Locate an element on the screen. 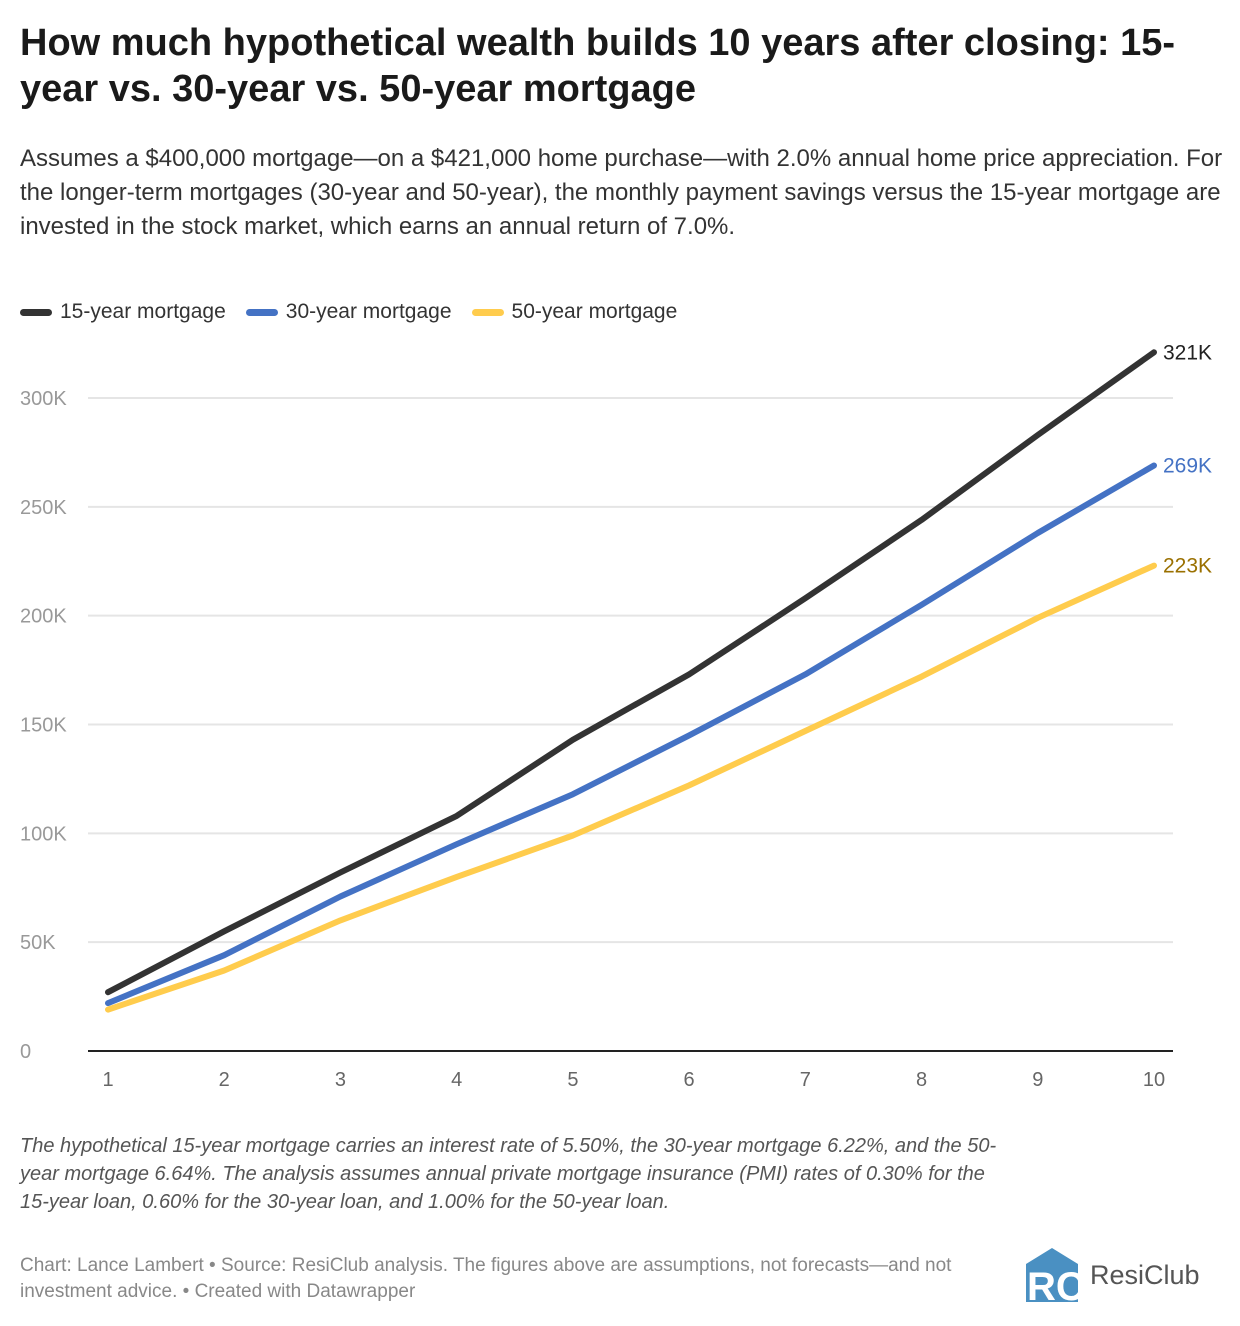 The image size is (1240, 1326). legend-item-50-year: 50-year mortgage is located at coordinates (574, 312).